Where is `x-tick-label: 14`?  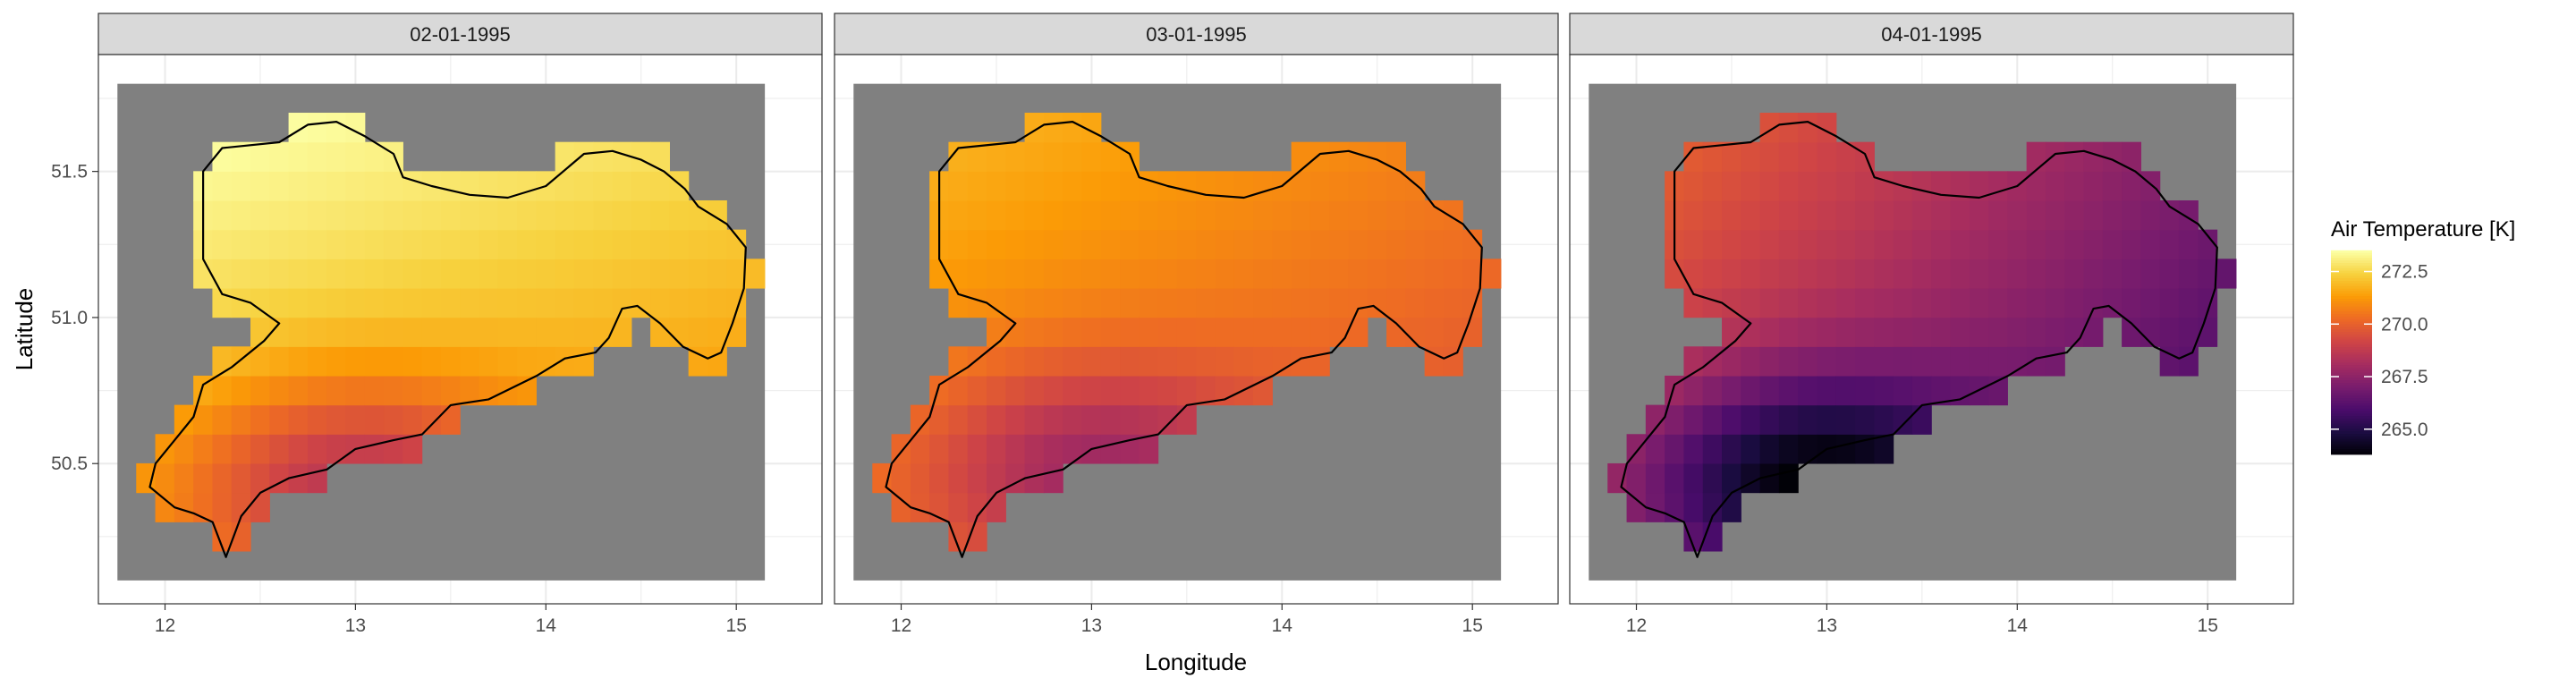 x-tick-label: 14 is located at coordinates (546, 625).